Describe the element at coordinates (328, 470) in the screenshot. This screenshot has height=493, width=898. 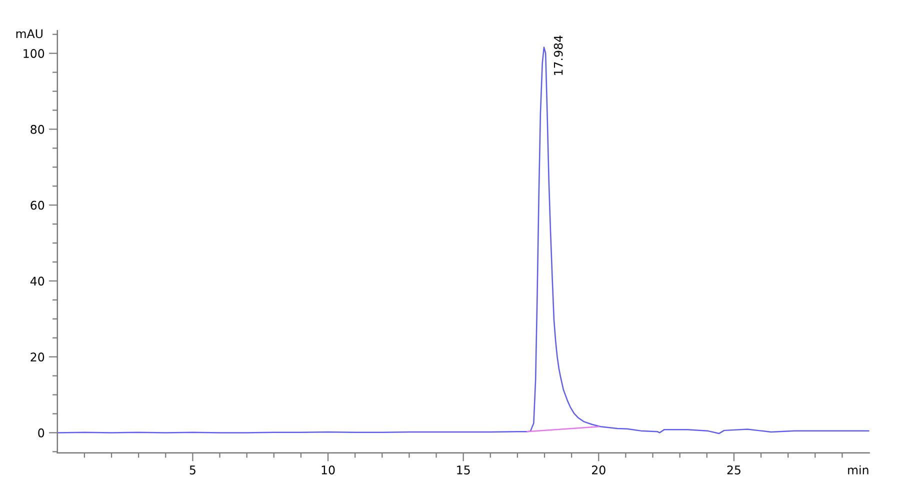
I see `x-tick-label: 10` at that location.